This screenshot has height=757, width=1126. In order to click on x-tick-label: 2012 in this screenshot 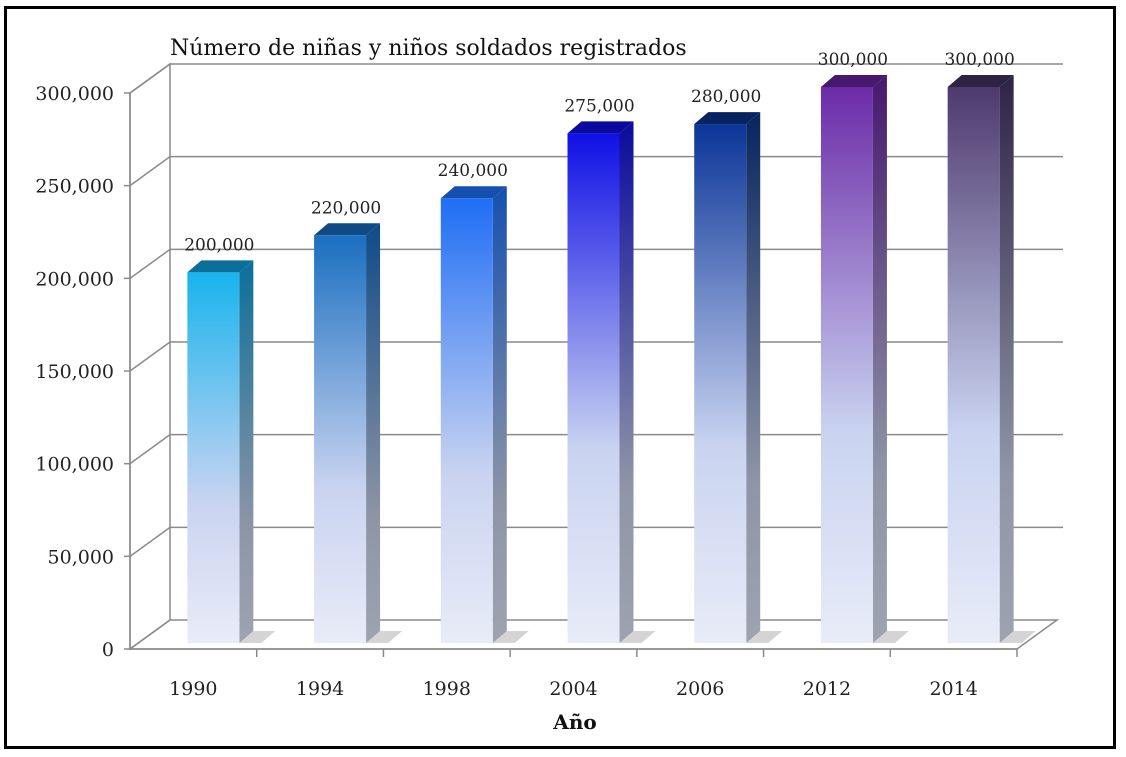, I will do `click(827, 689)`.